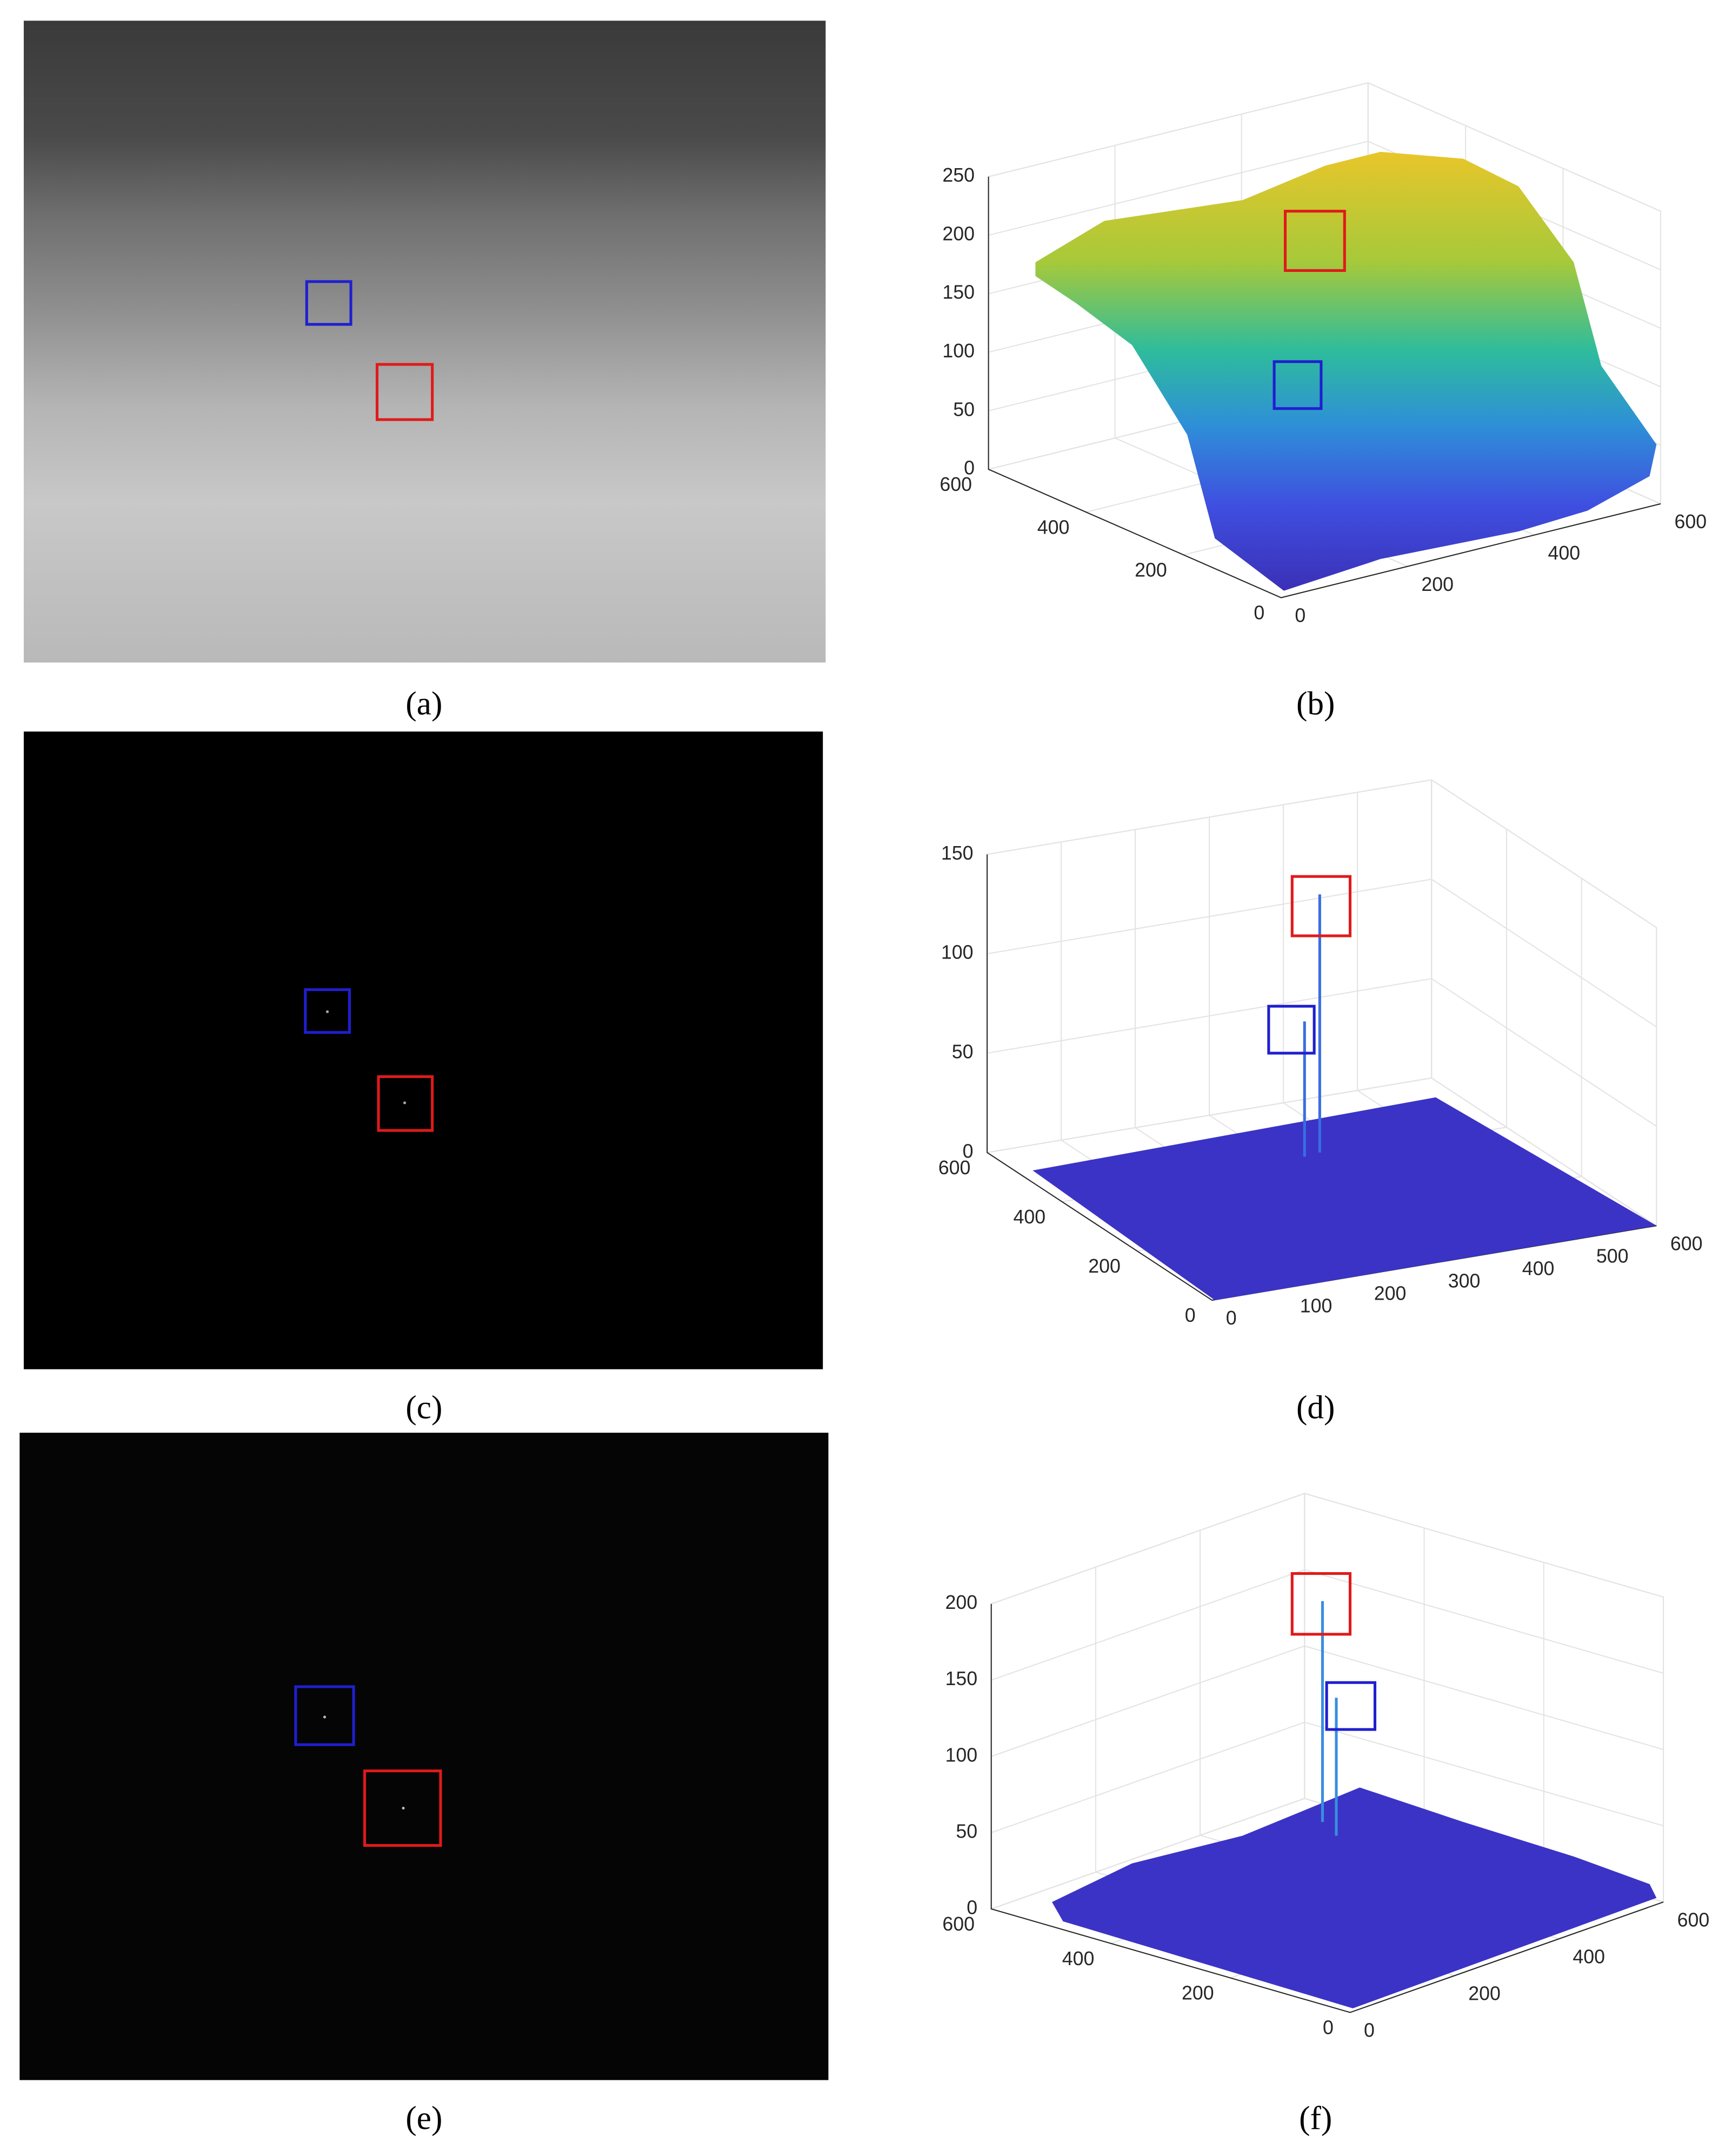  Describe the element at coordinates (423, 1407) in the screenshot. I see `caption: (c)` at that location.